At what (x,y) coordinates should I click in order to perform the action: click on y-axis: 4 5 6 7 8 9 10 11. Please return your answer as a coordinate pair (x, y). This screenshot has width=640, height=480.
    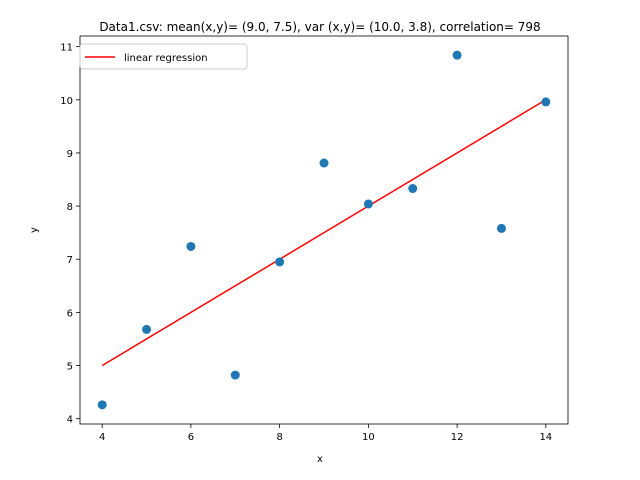
    Looking at the image, I should click on (70, 234).